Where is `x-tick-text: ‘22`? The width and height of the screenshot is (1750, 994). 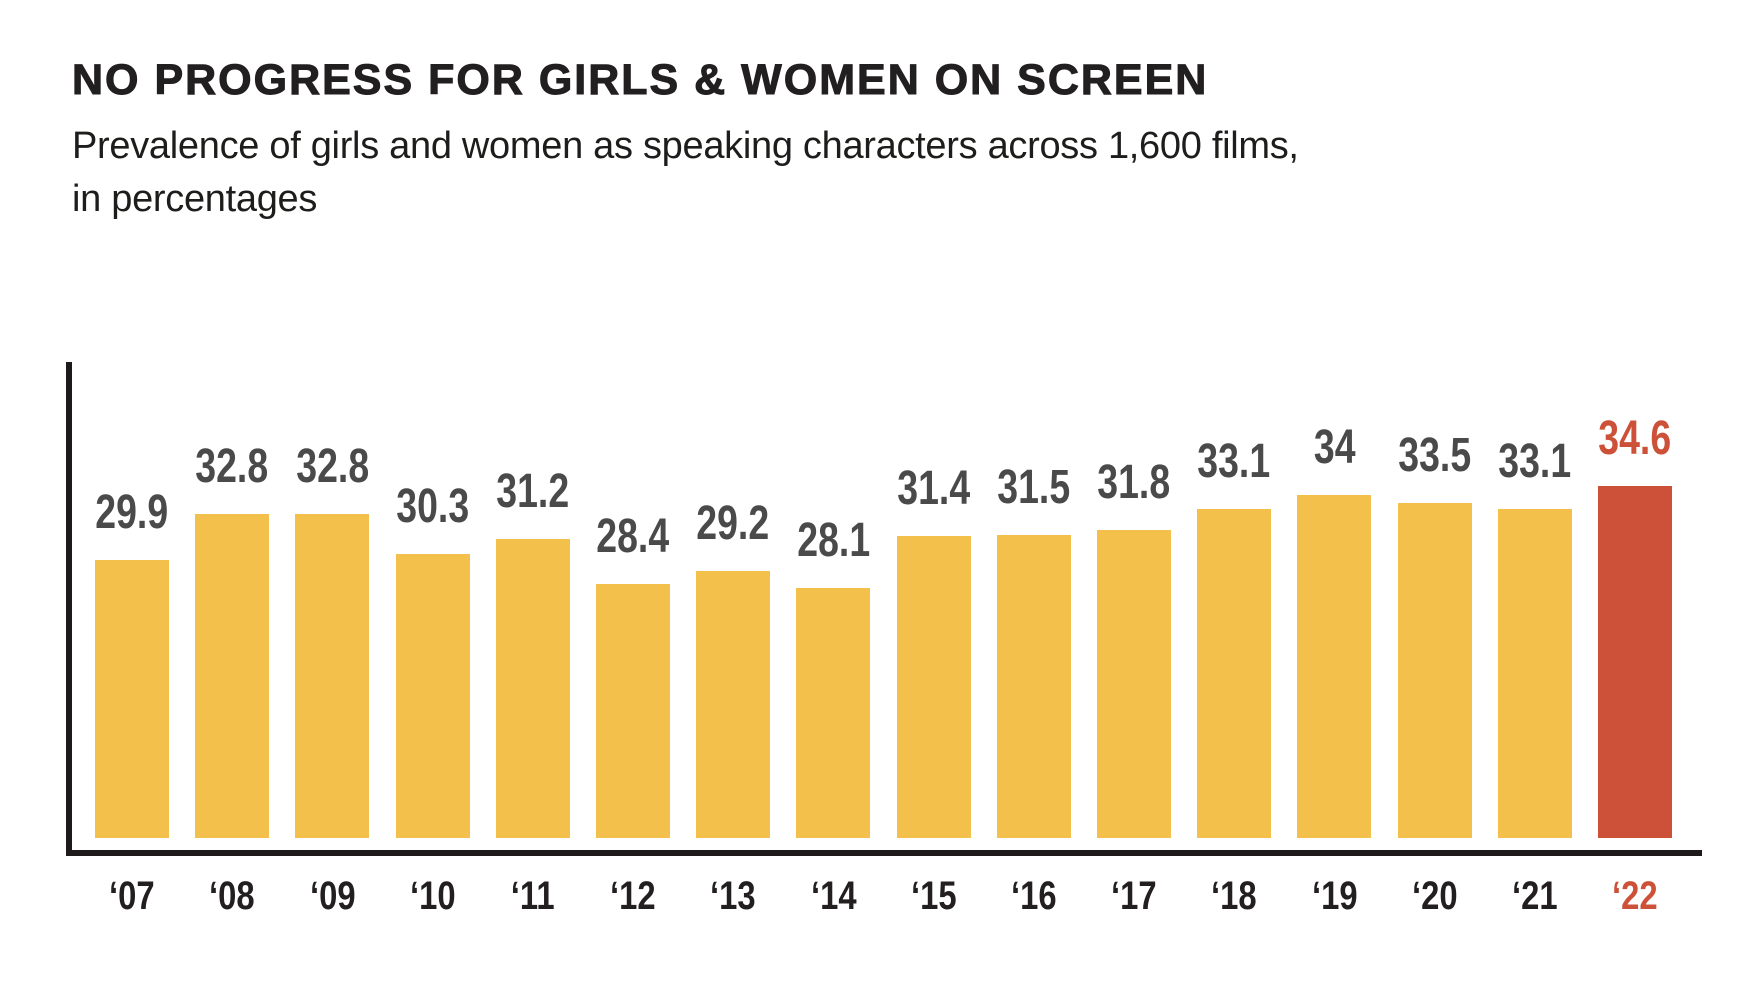
x-tick-text: ‘22 is located at coordinates (1635, 896).